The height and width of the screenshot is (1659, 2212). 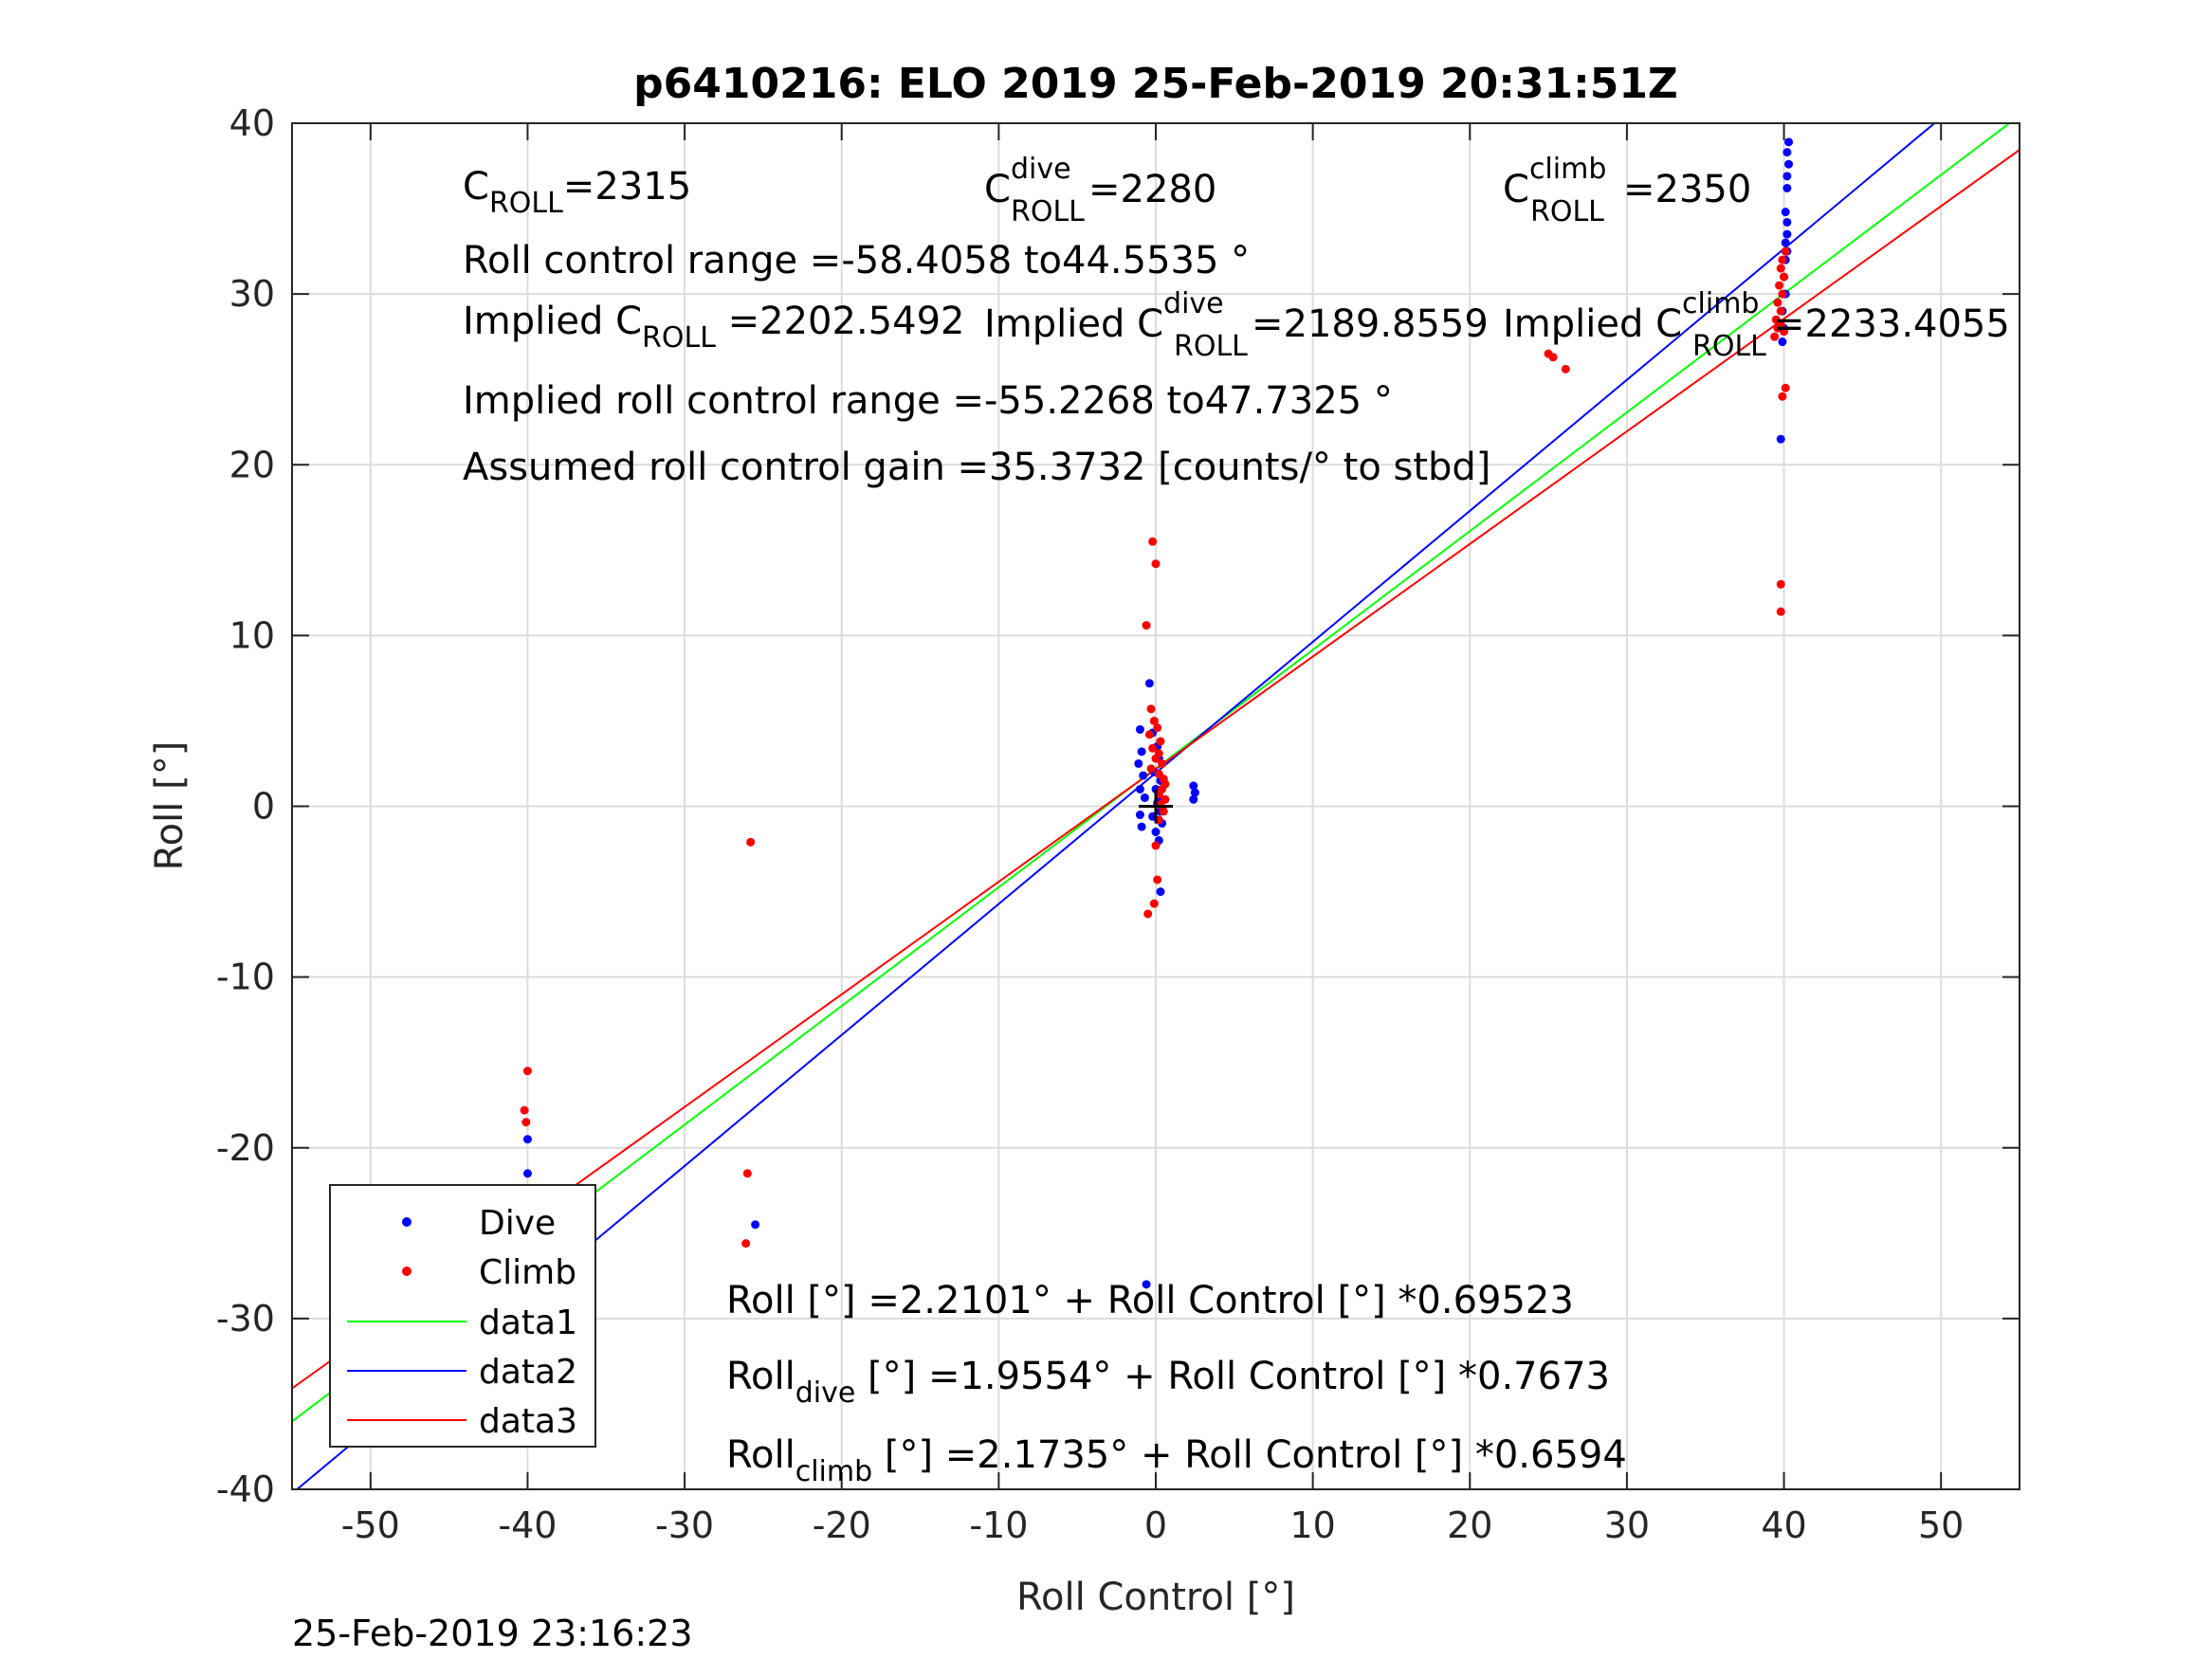 I want to click on y-tick-label: -10, so click(x=245, y=977).